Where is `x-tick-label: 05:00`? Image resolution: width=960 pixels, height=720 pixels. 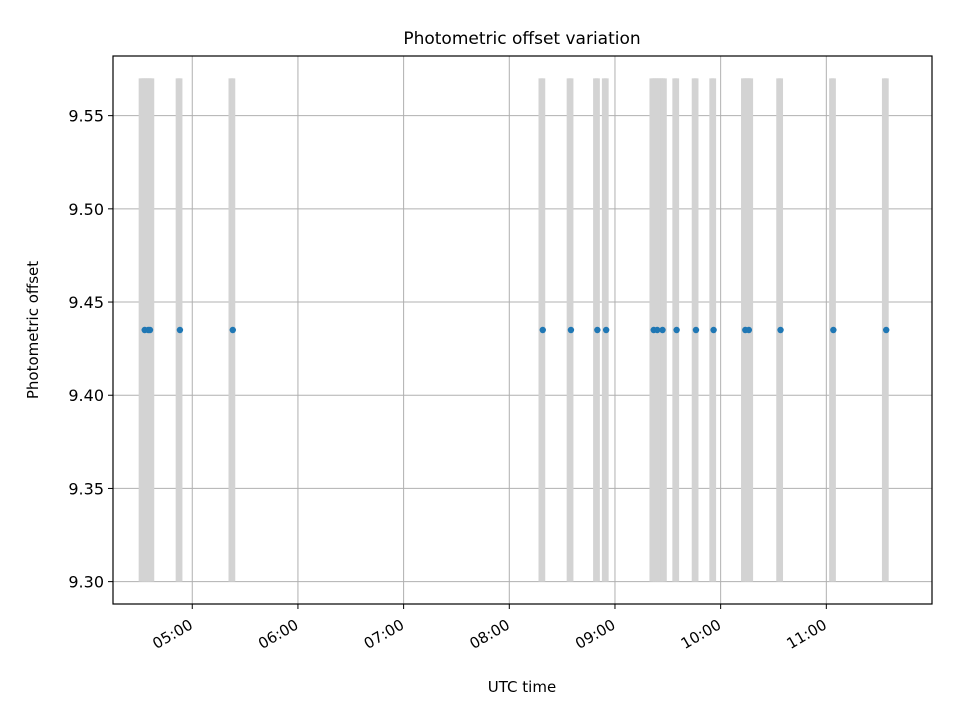 x-tick-label: 05:00 is located at coordinates (172, 634).